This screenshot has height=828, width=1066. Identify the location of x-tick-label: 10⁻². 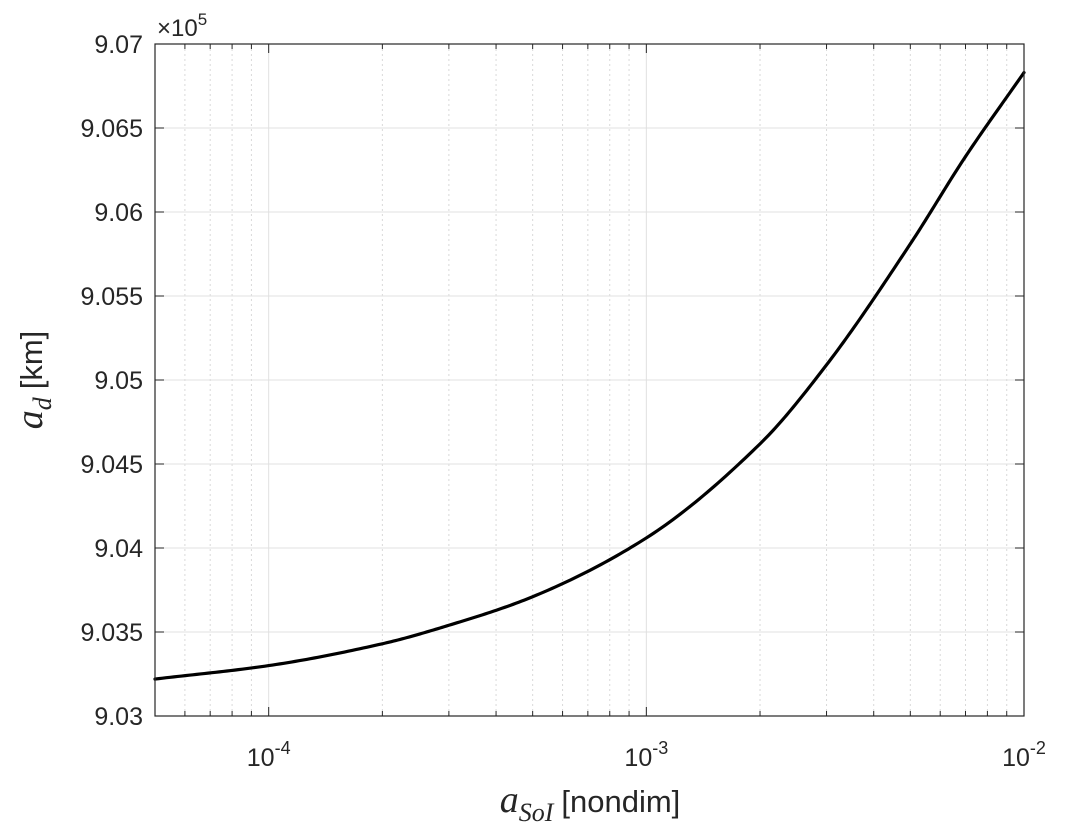
(1024, 755).